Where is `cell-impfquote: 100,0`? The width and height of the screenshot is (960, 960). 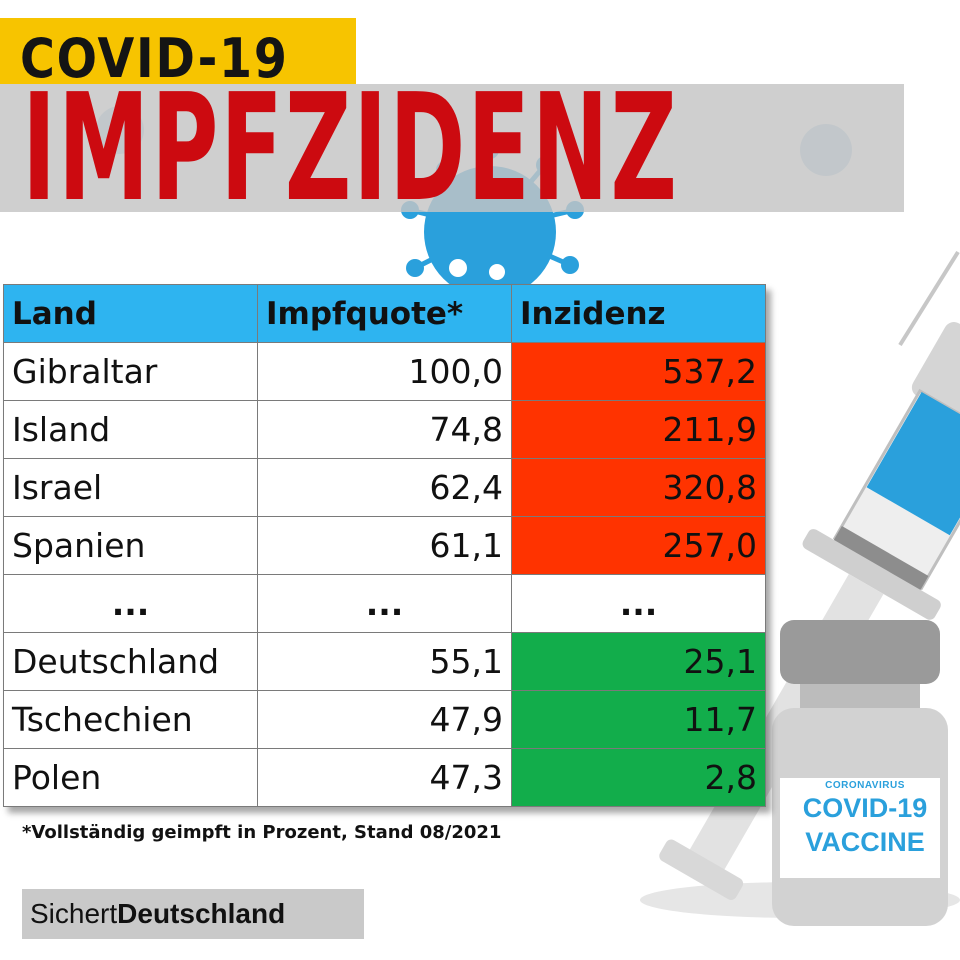
cell-impfquote: 100,0 is located at coordinates (384, 371).